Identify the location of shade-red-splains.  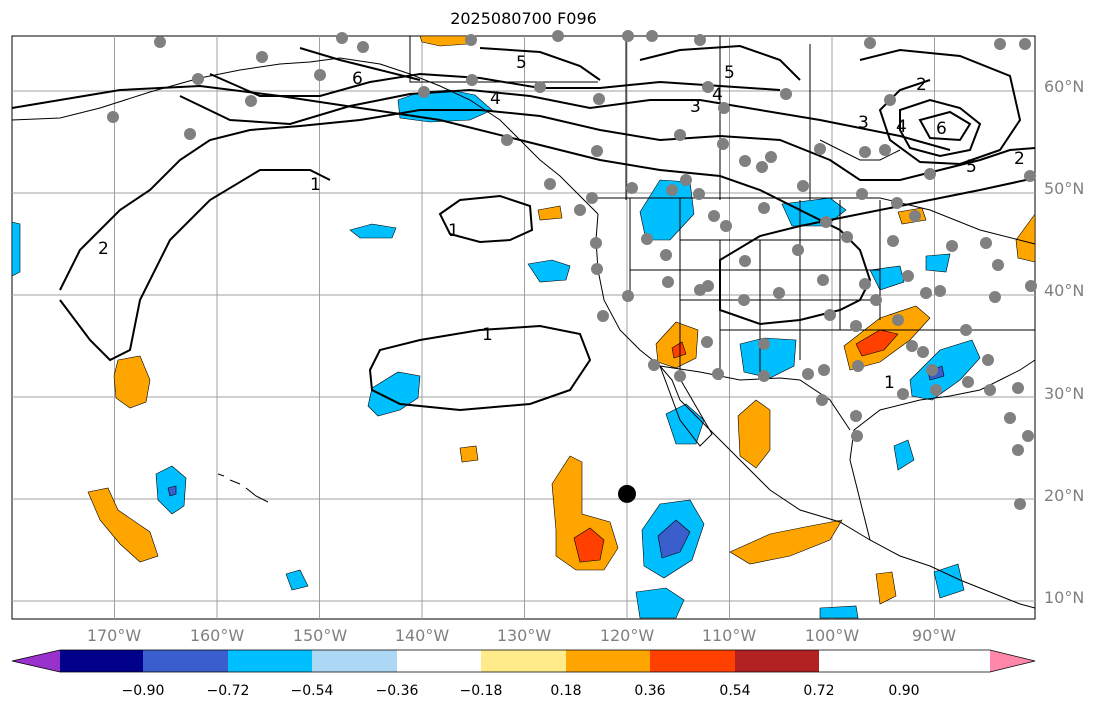
(877, 343).